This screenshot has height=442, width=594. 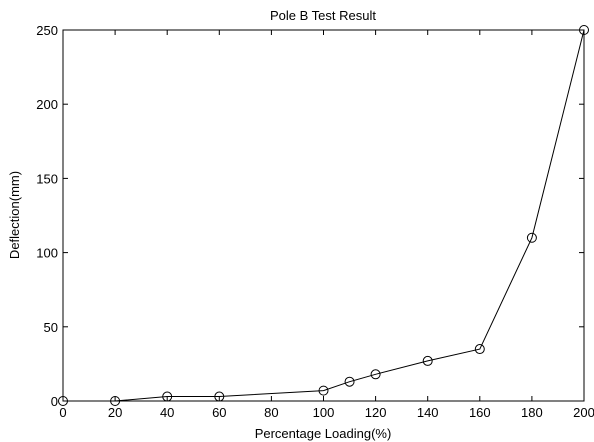 What do you see at coordinates (376, 412) in the screenshot?
I see `x-tick-label: 120` at bounding box center [376, 412].